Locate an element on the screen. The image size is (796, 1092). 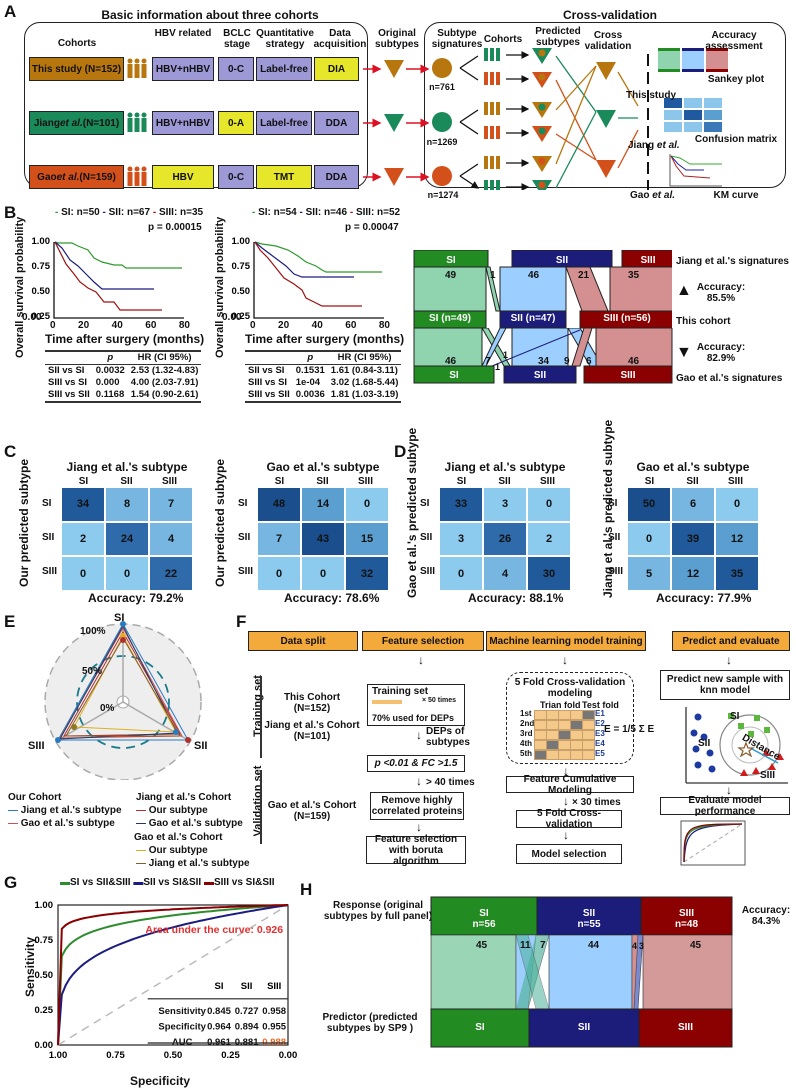
sankey-mid-si: SI (n=49) is located at coordinates (450, 318).